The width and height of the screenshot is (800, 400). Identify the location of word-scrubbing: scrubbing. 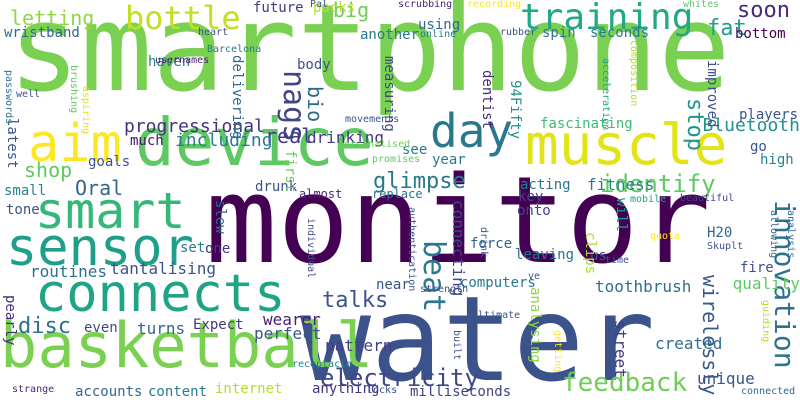
(425, 5).